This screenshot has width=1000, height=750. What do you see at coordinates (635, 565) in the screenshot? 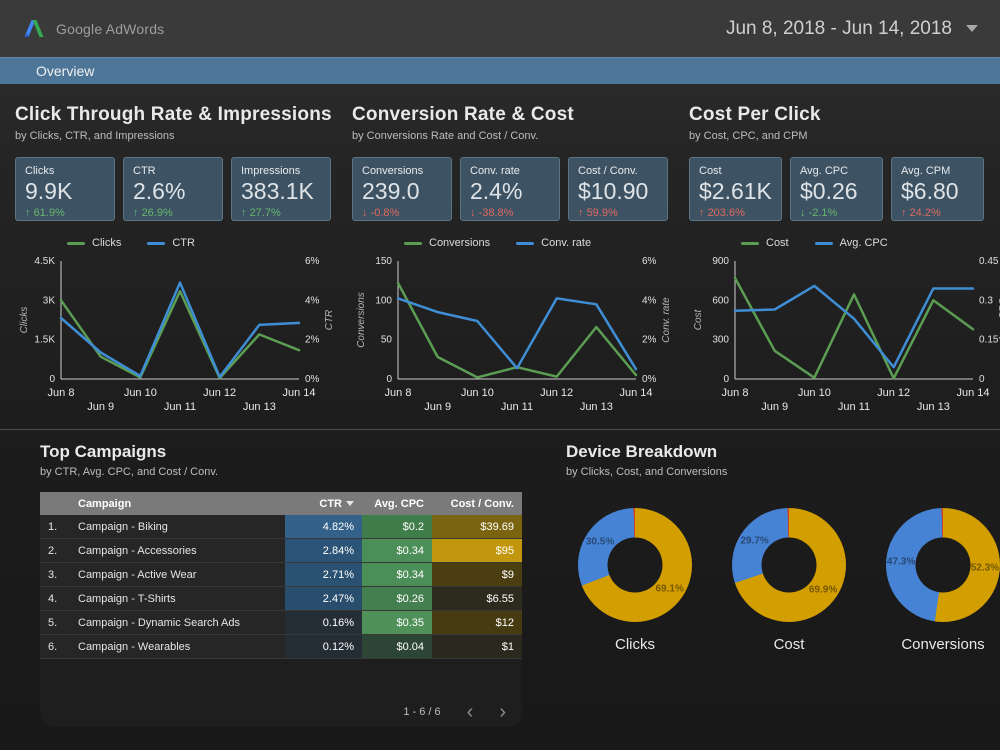
I see `donut-chart-clicks: 69.1% 30.5%` at bounding box center [635, 565].